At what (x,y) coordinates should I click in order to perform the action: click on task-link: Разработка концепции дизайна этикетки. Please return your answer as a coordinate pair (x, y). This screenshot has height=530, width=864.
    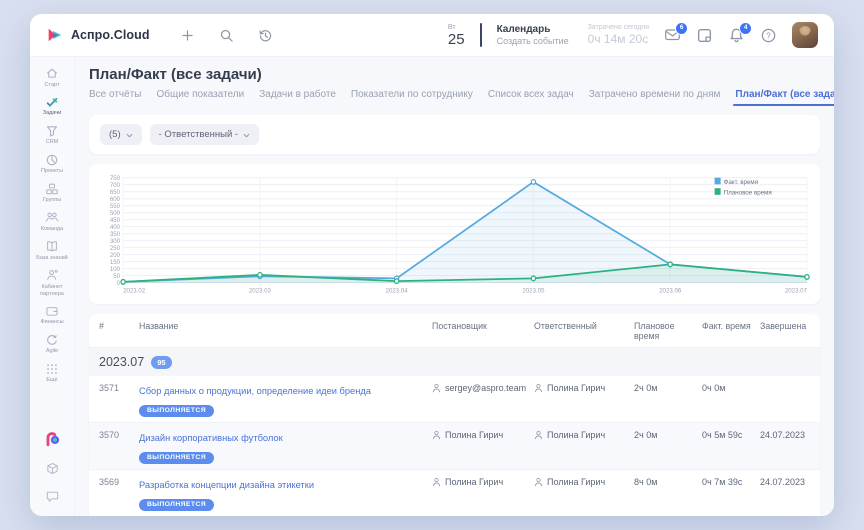
    Looking at the image, I should click on (227, 485).